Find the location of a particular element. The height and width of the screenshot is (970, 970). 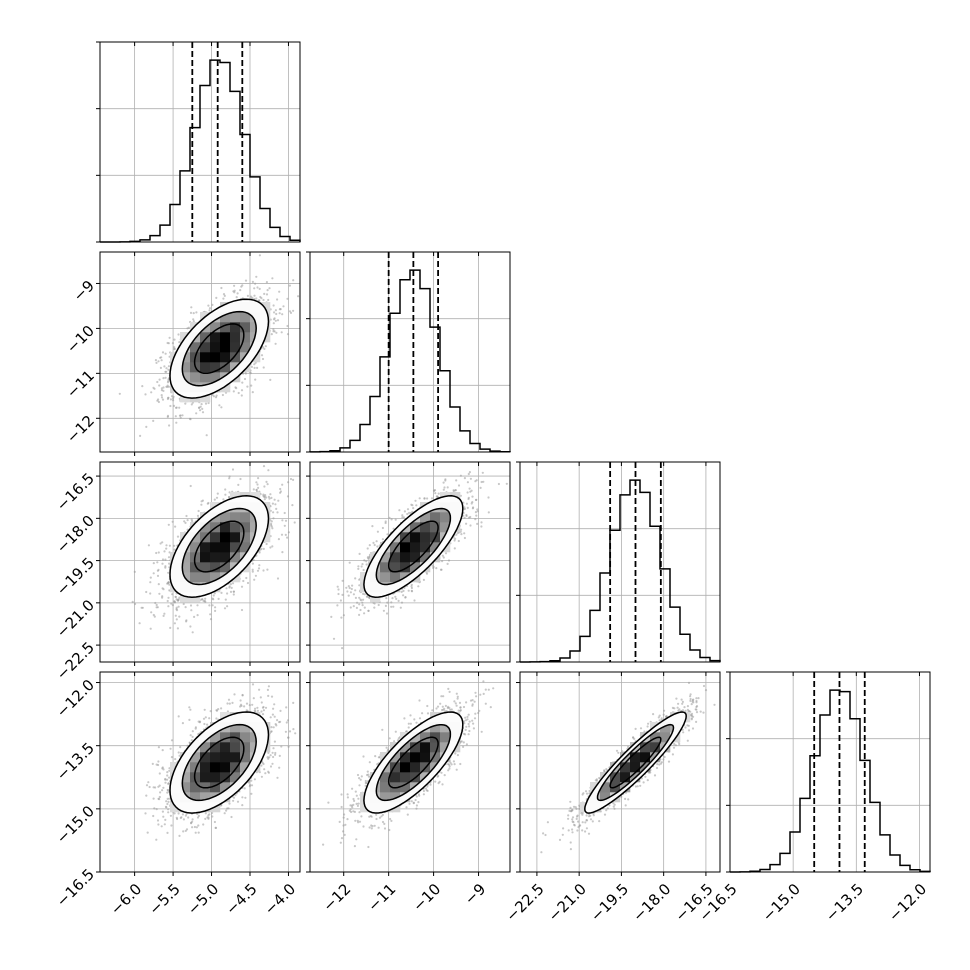

scatter-panel-3-0: −16.5 −15.0 −13.5 −12.0 is located at coordinates (177, 791).